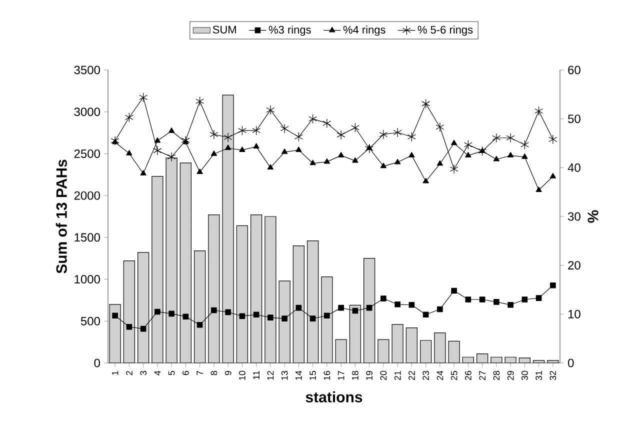 The width and height of the screenshot is (630, 425). I want to click on x-tick-label: 23, so click(426, 375).